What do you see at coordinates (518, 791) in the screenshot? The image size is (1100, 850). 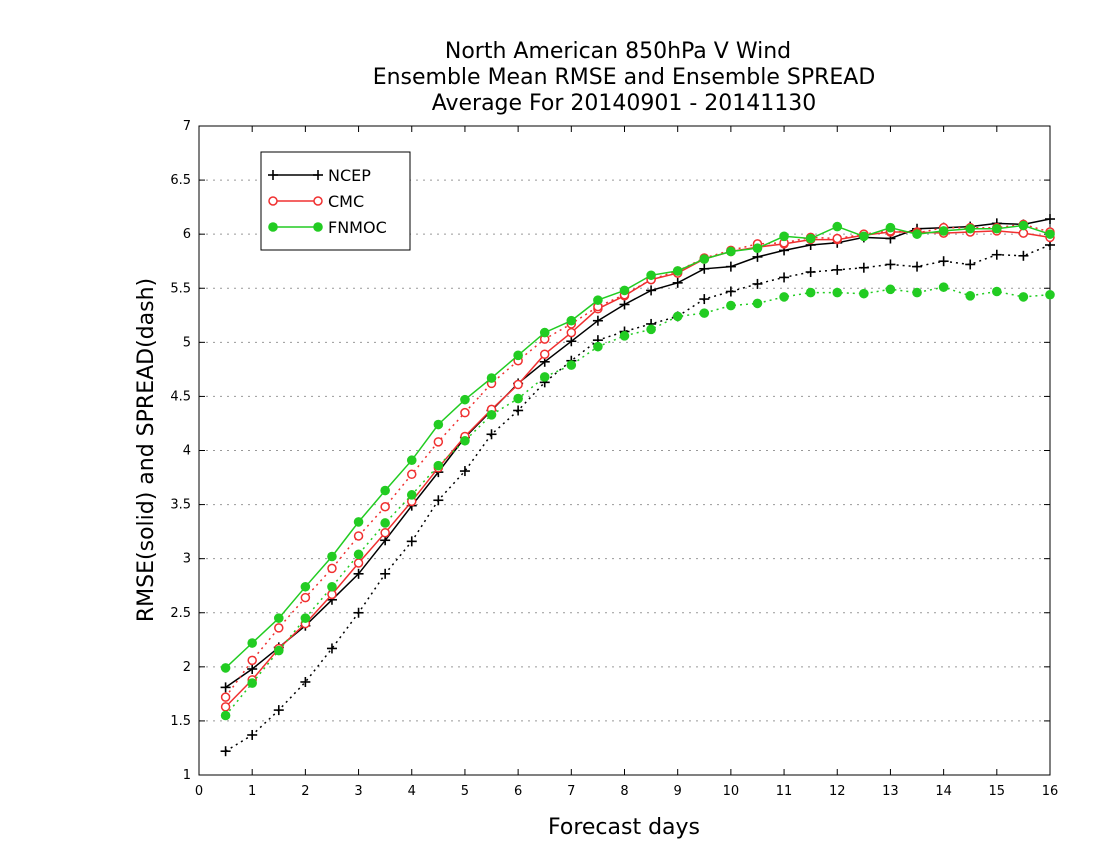 I see `x-tick-label: 6` at bounding box center [518, 791].